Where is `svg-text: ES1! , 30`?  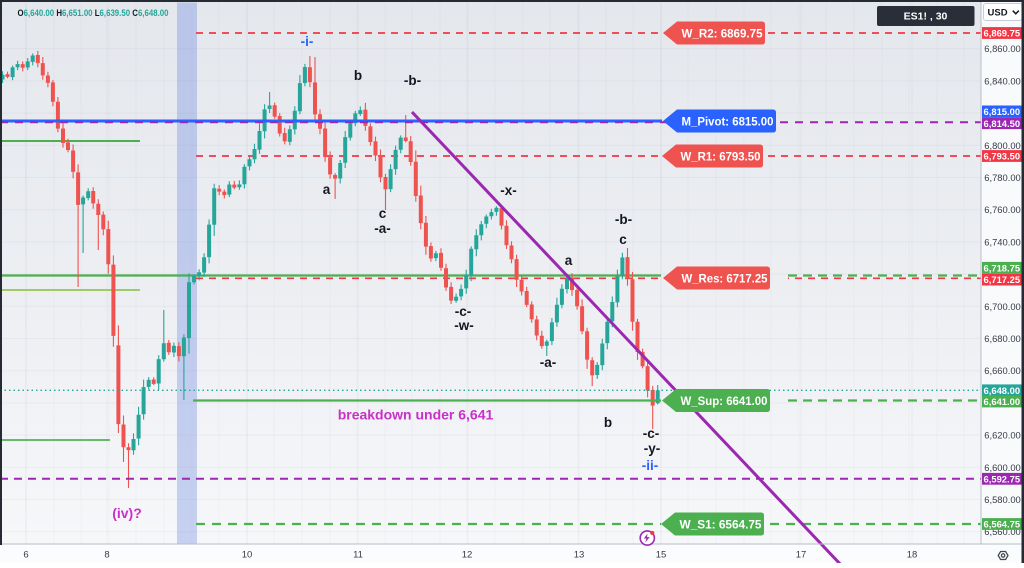
svg-text: ES1! , 30 is located at coordinates (926, 17).